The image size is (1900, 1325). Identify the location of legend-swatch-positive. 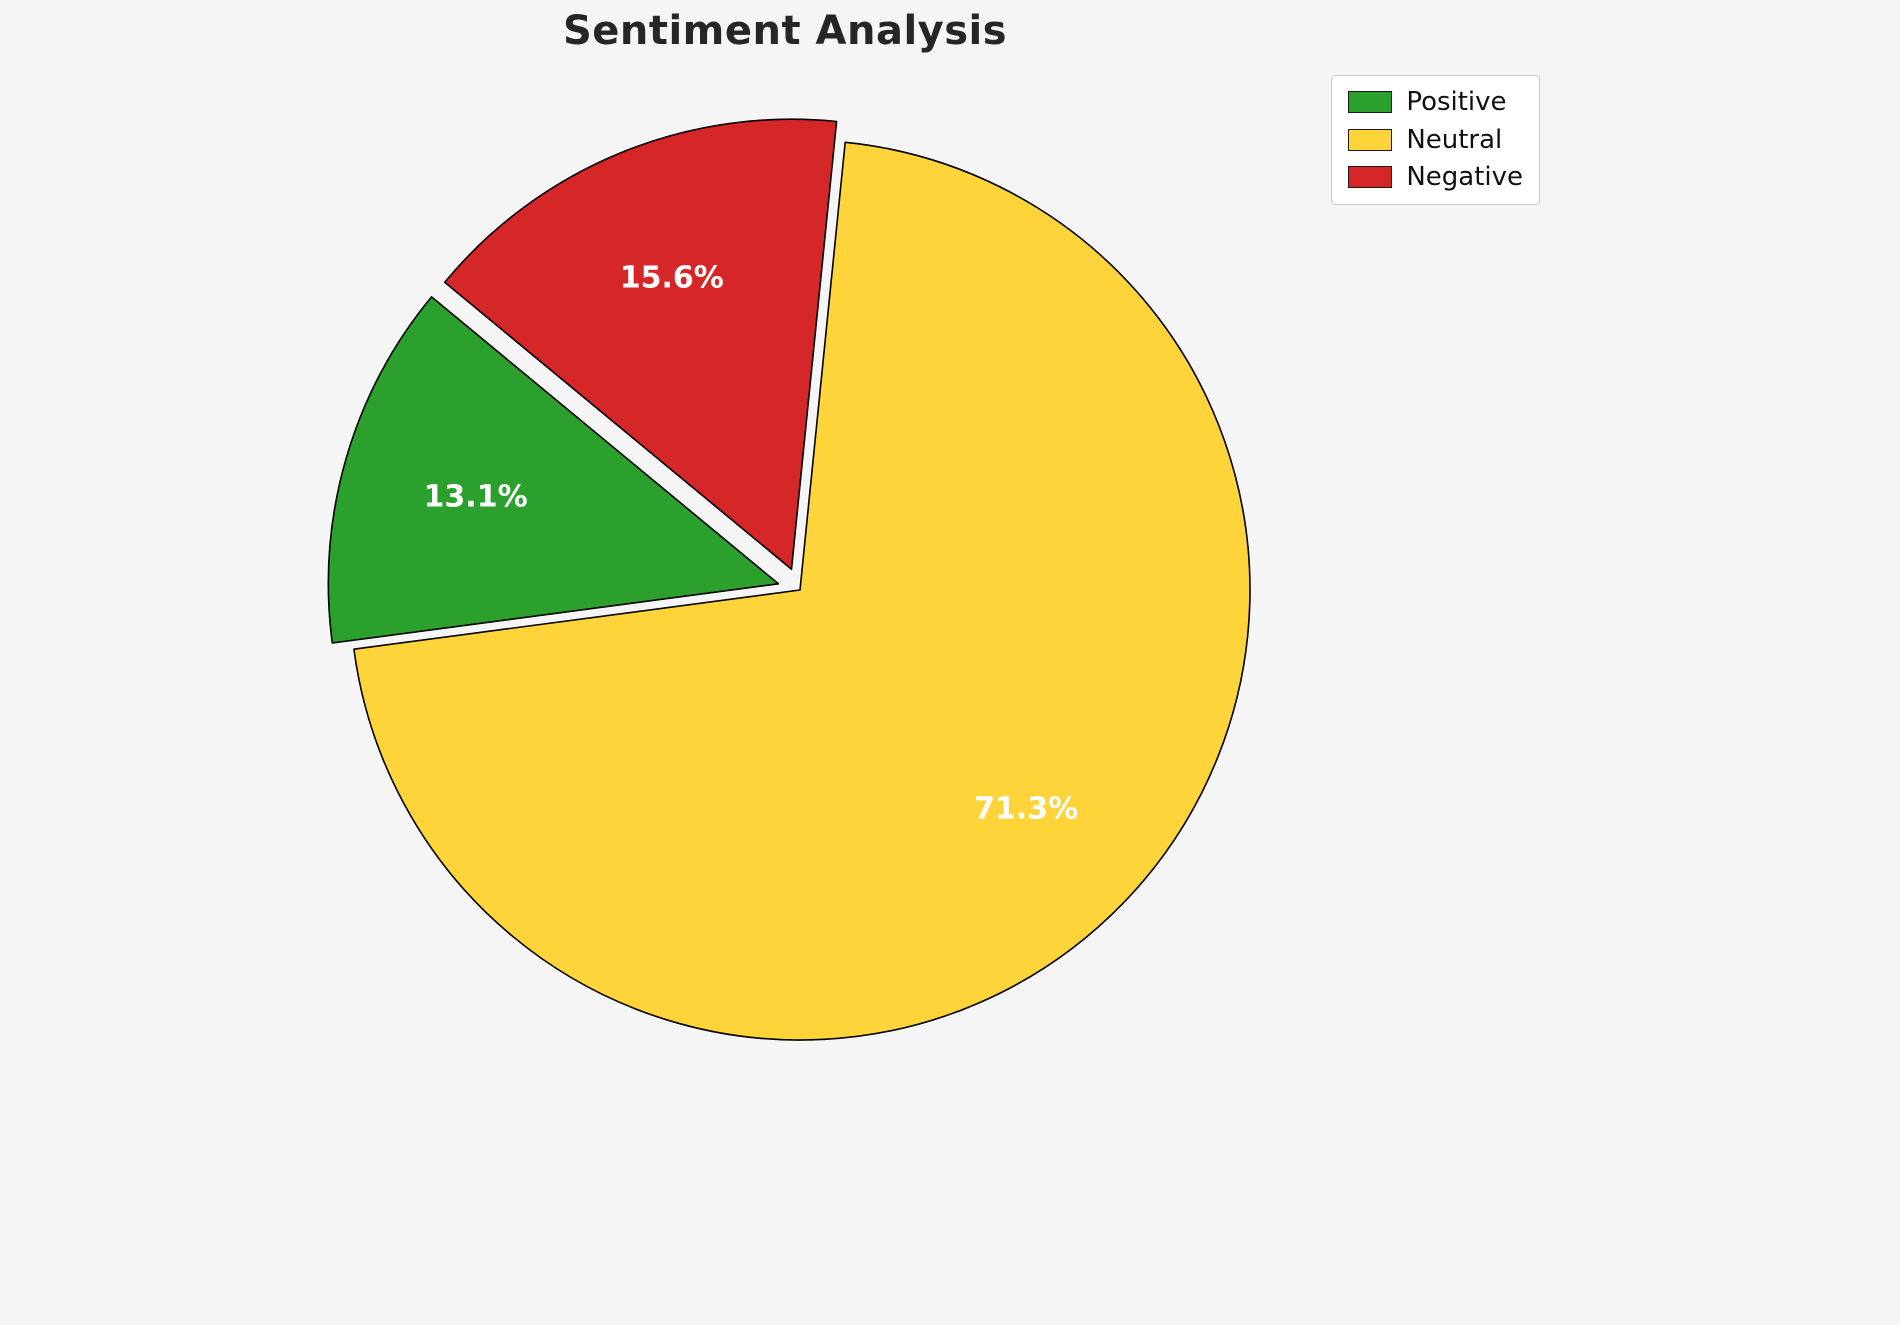
(1370, 102).